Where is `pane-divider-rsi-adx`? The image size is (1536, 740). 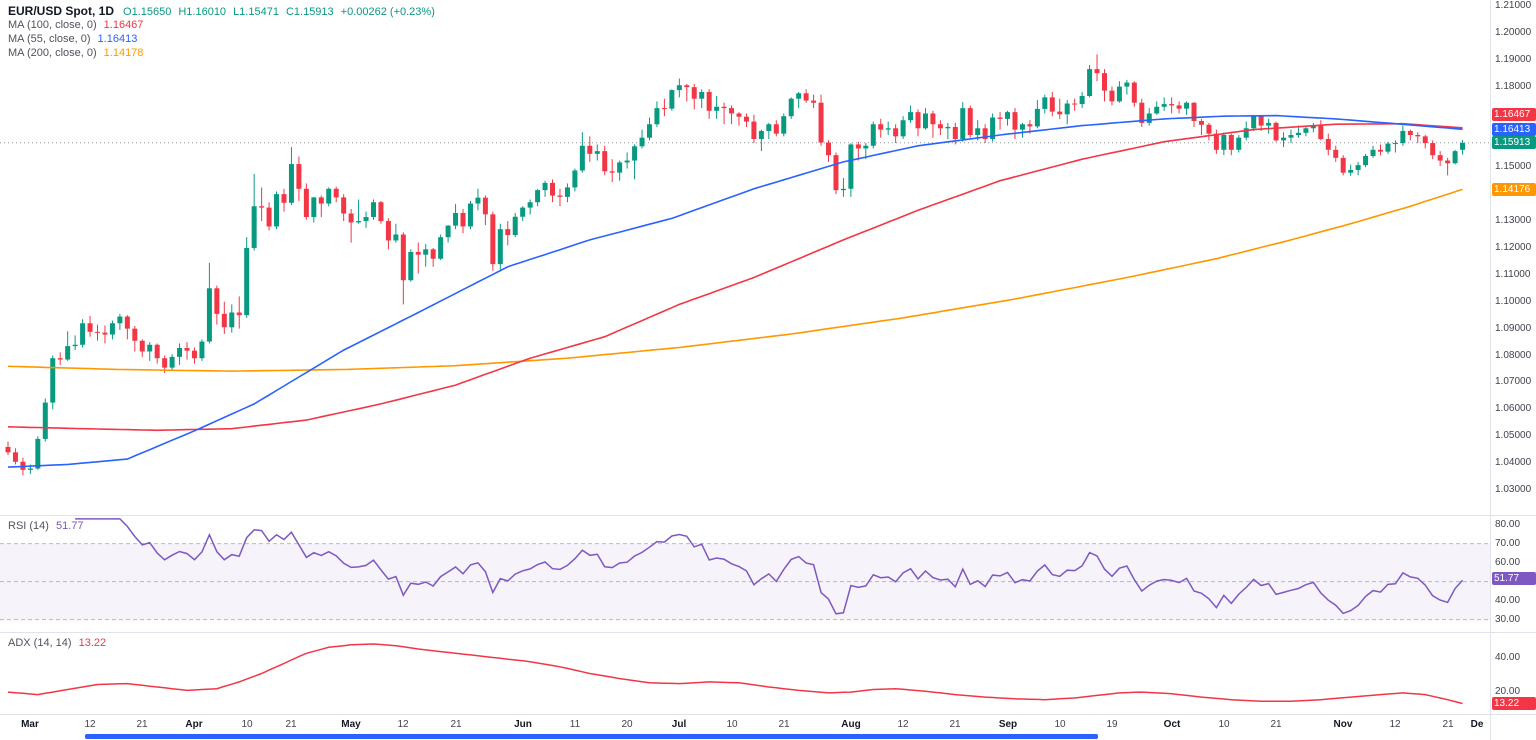
pane-divider-rsi-adx is located at coordinates (768, 632).